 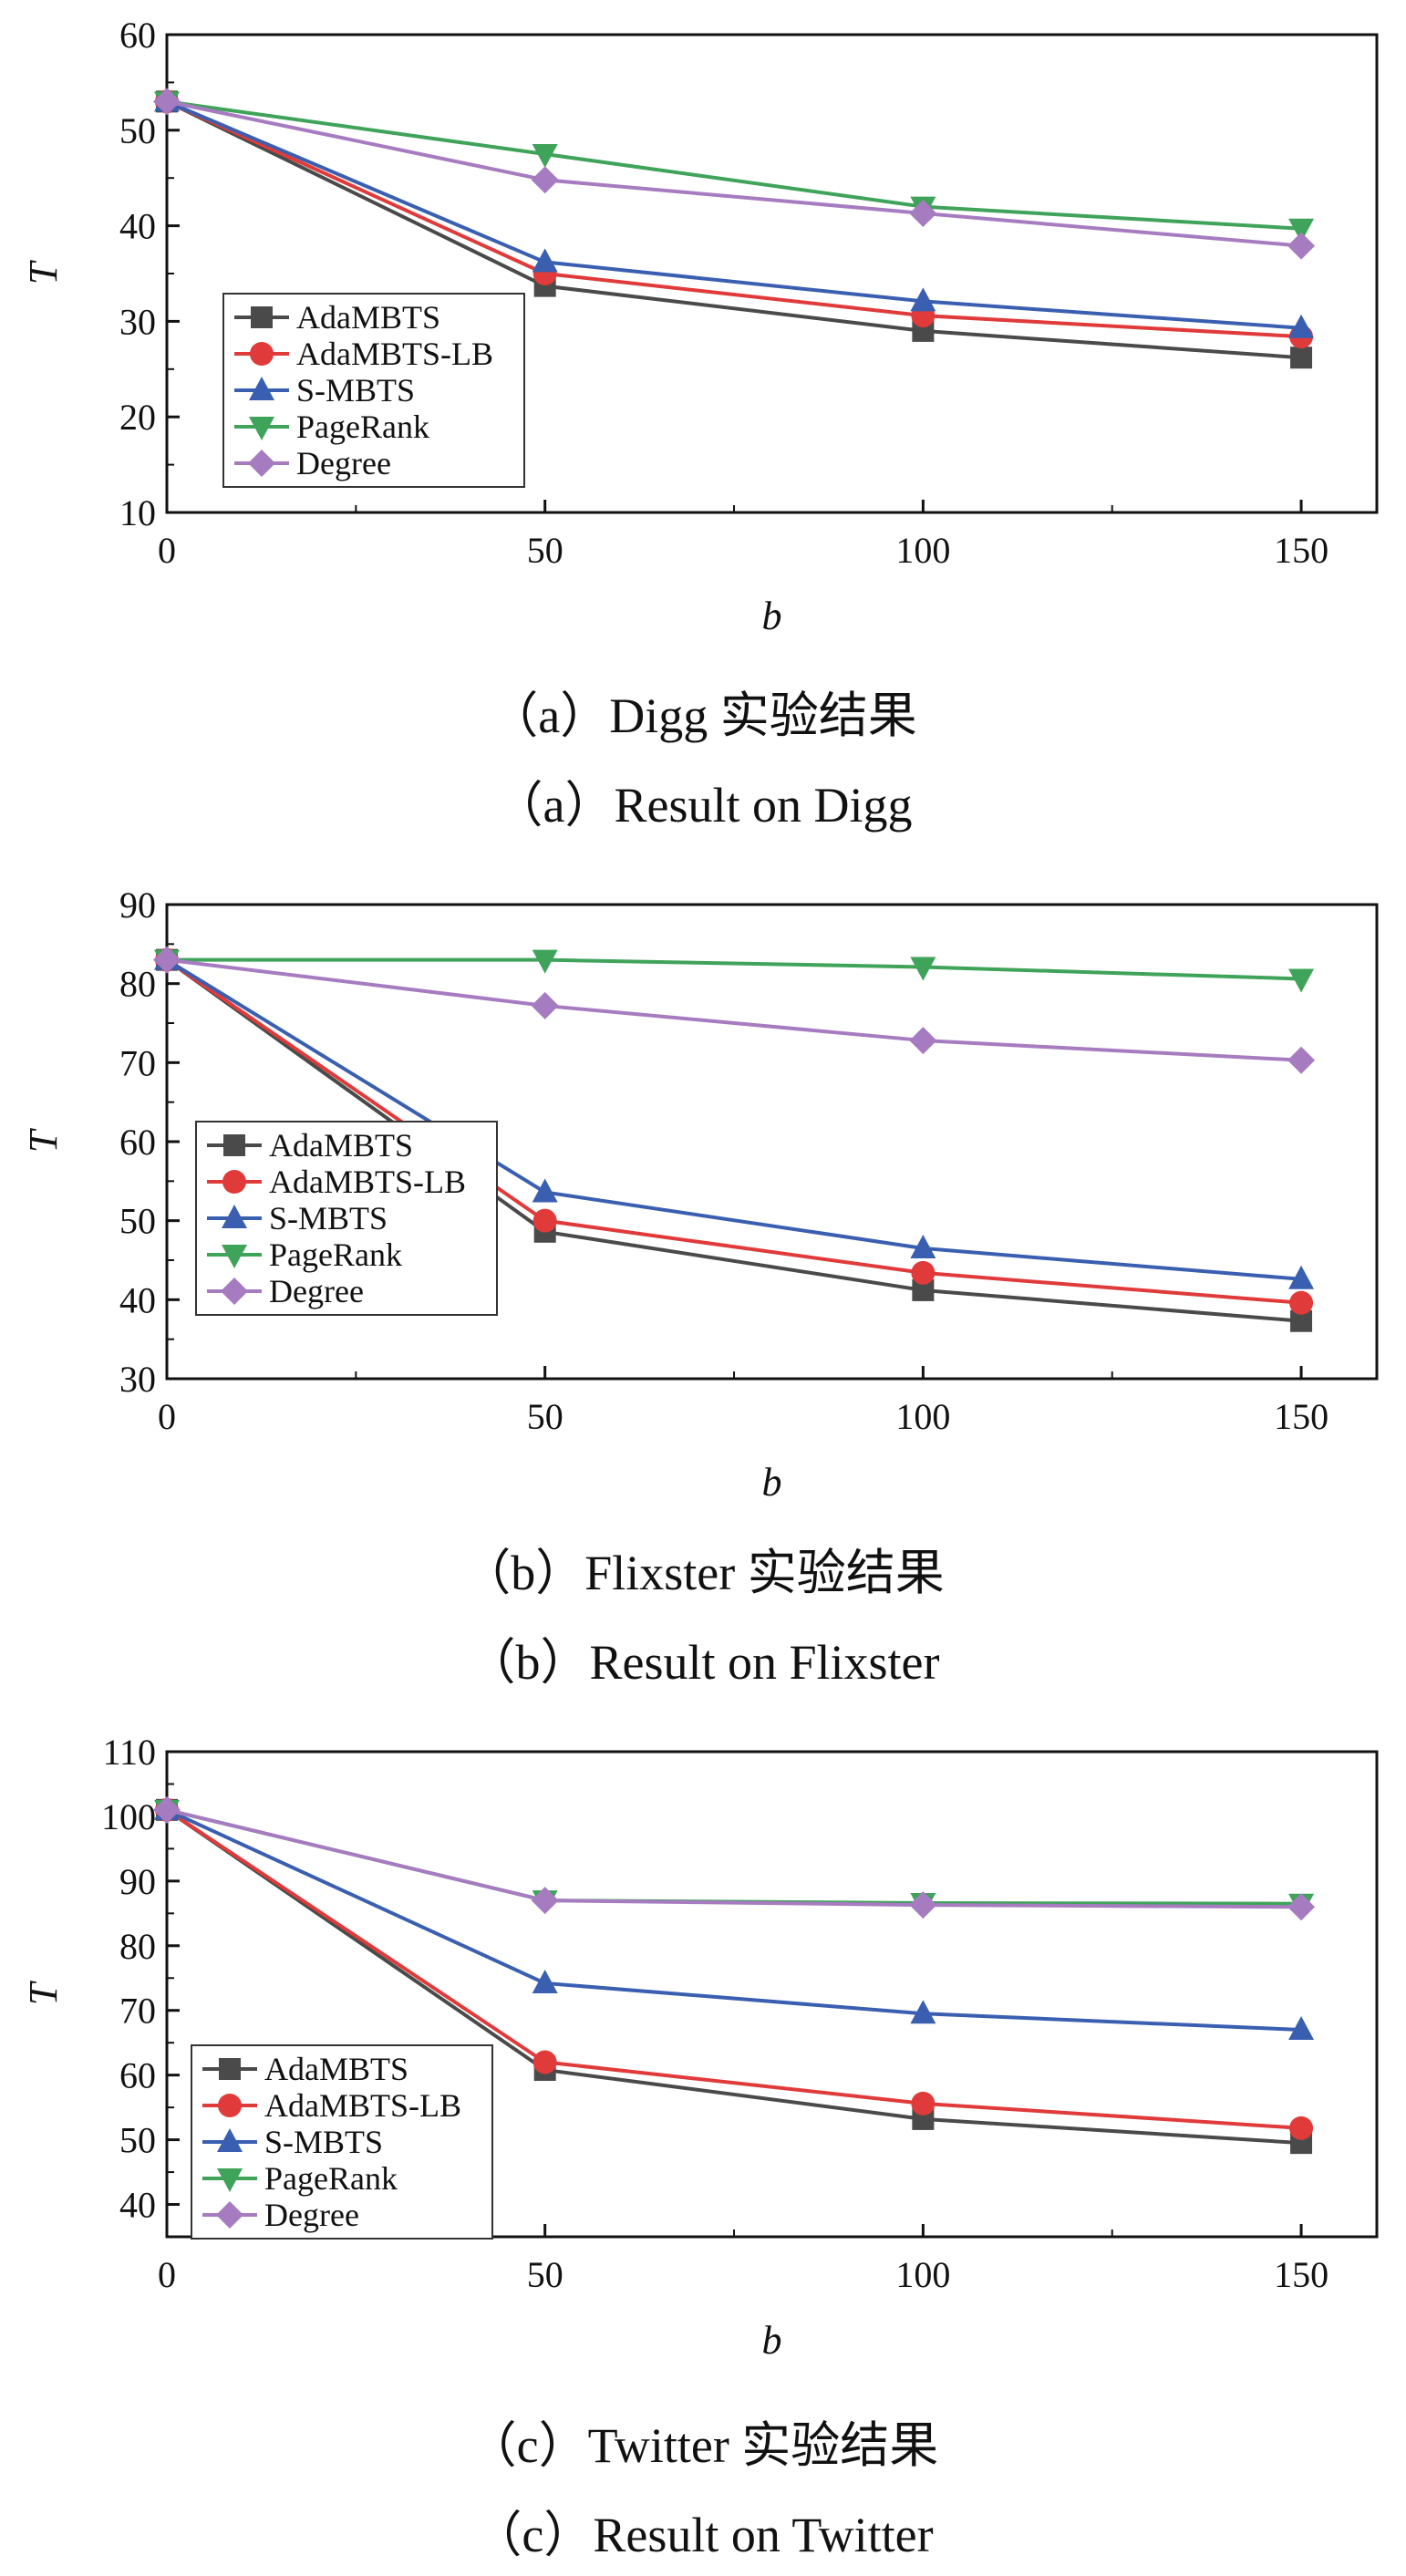 I want to click on flixster-caption-en: （b）Result on Flixster, so click(x=703, y=1662).